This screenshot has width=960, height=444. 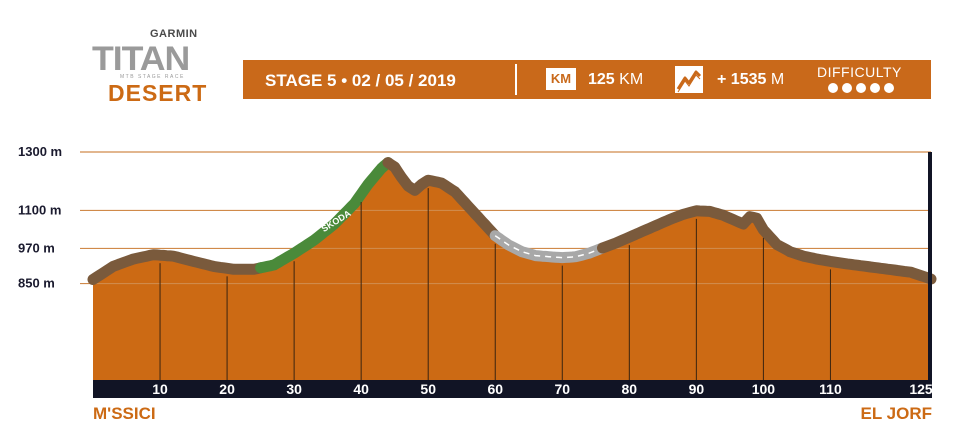 I want to click on difficulty-rating, so click(x=861, y=88).